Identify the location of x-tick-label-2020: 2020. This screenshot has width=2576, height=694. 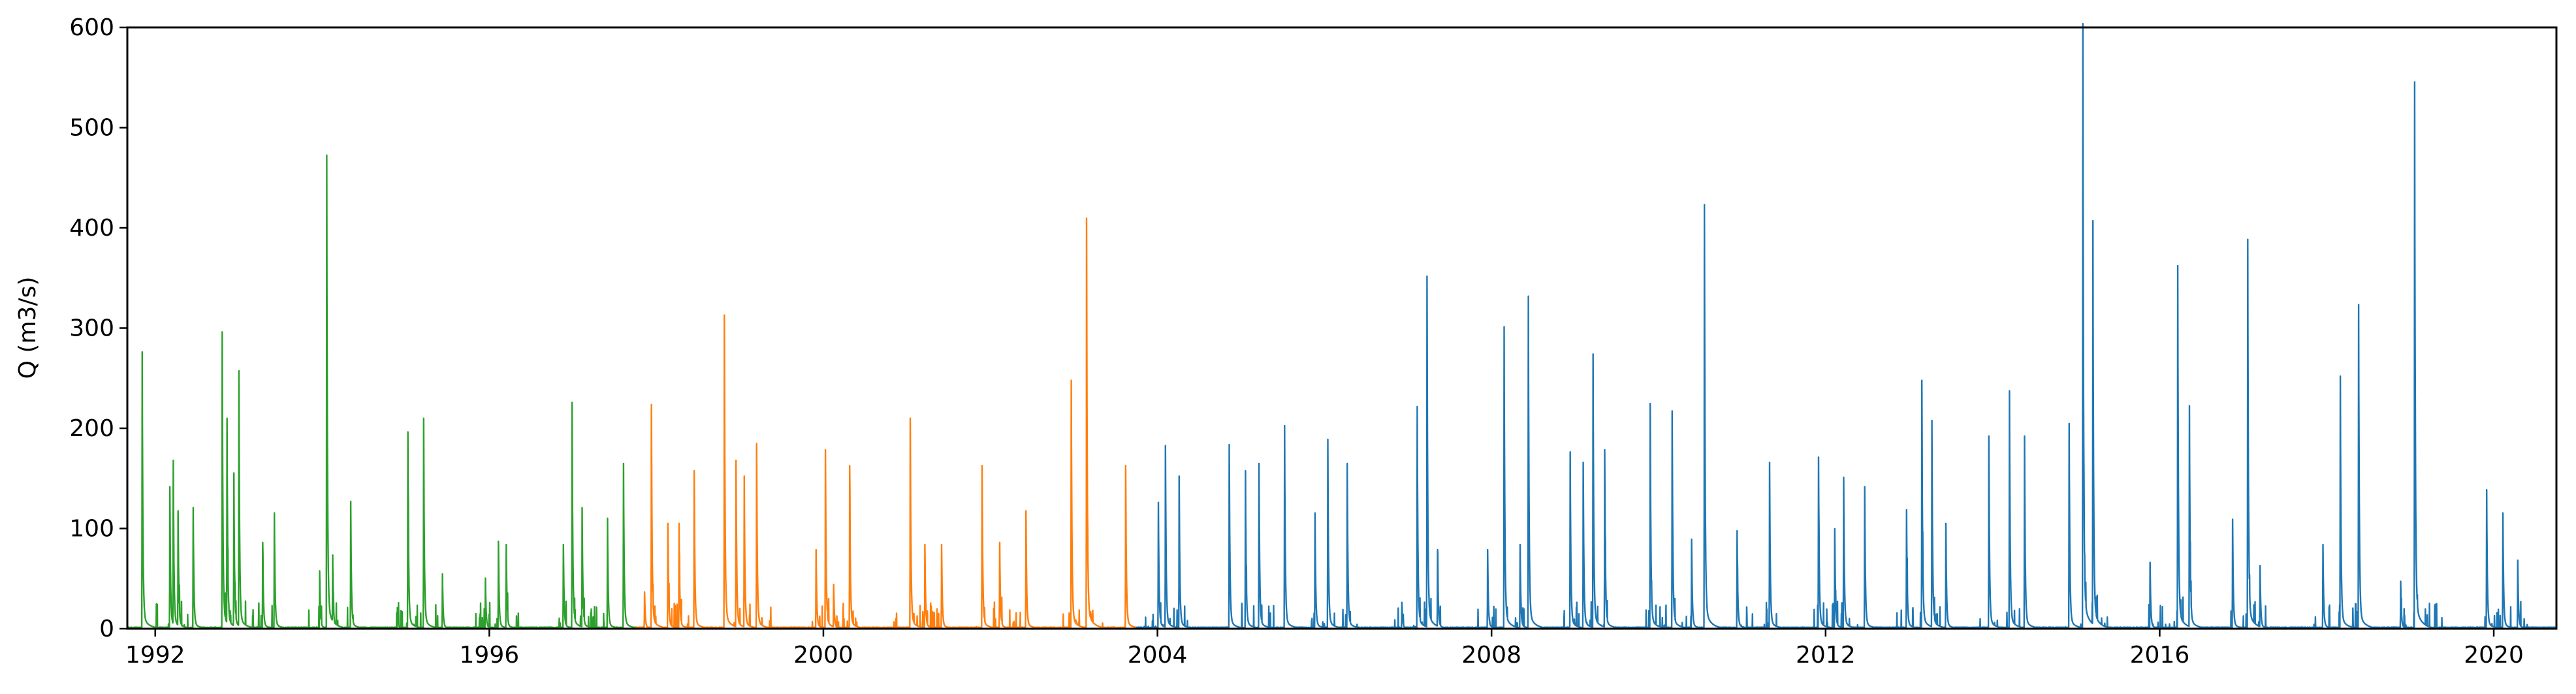
(2494, 655).